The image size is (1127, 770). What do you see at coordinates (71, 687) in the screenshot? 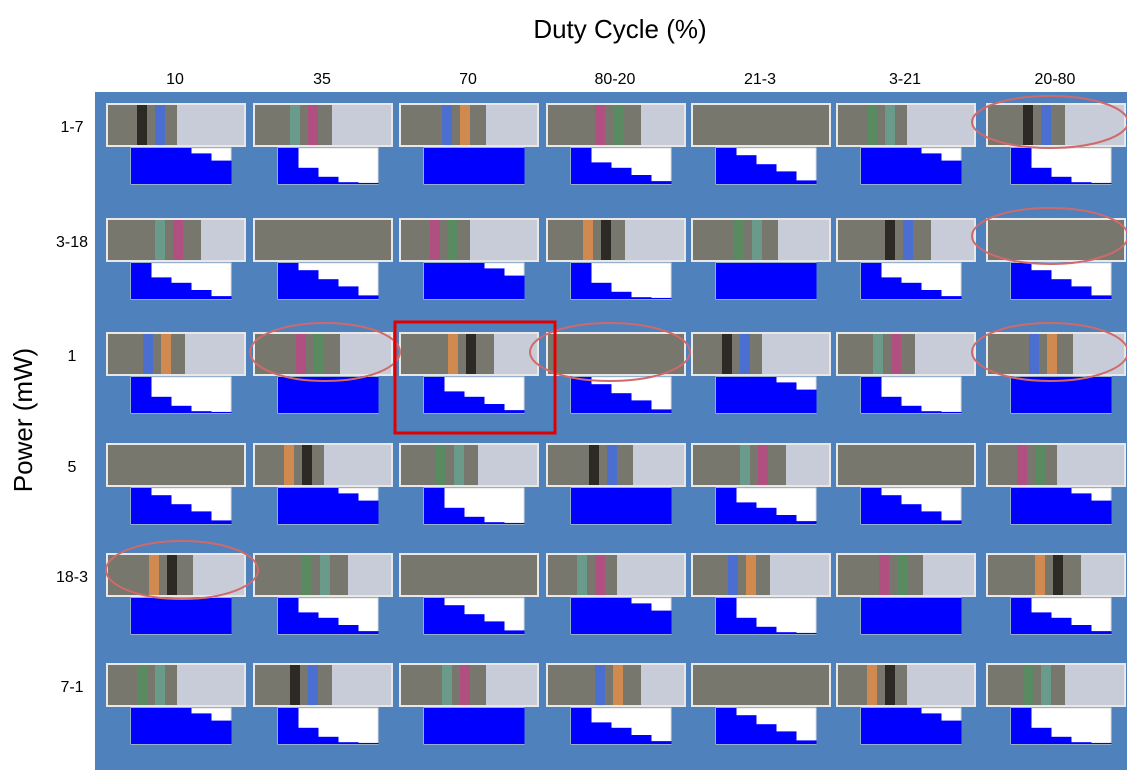
I see `row-label: 7-1` at bounding box center [71, 687].